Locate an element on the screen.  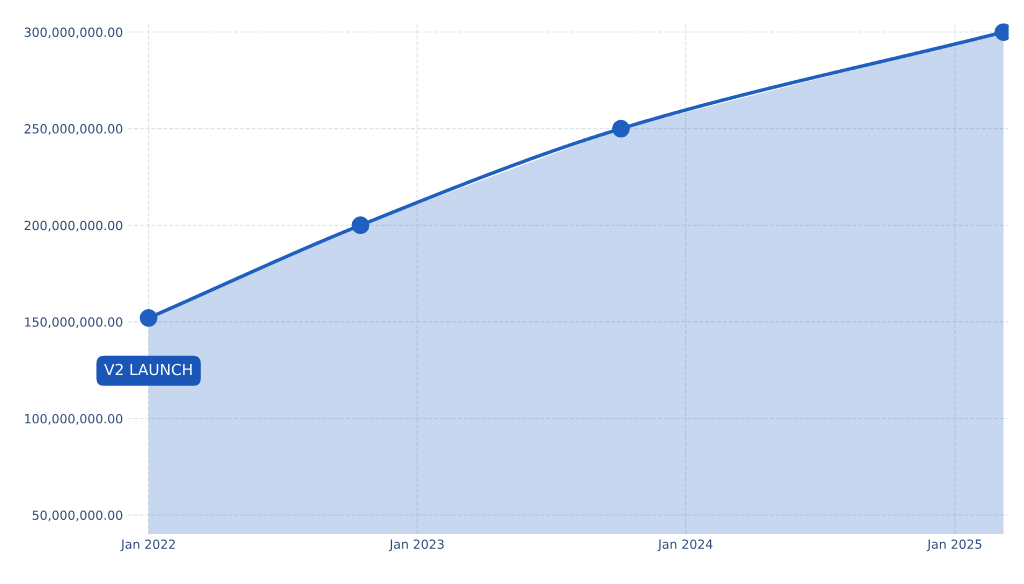
annotation: V2 LAUNCH is located at coordinates (148, 369).